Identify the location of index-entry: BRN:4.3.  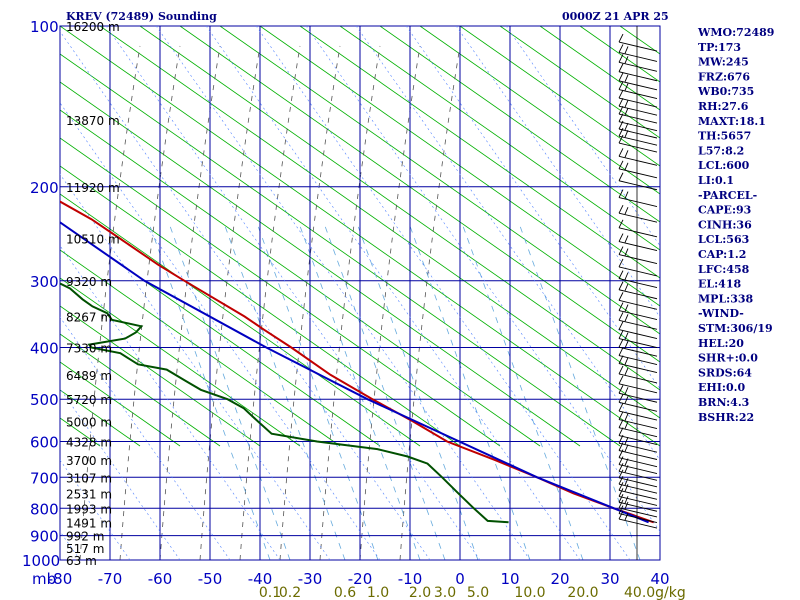
(723, 402).